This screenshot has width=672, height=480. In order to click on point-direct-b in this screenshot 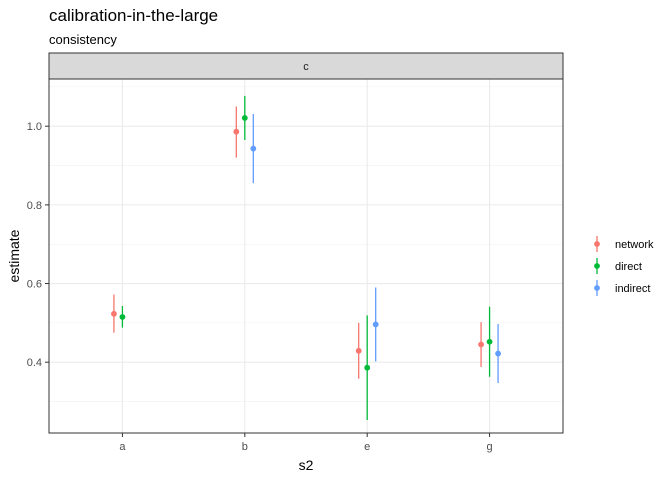, I will do `click(244, 118)`.